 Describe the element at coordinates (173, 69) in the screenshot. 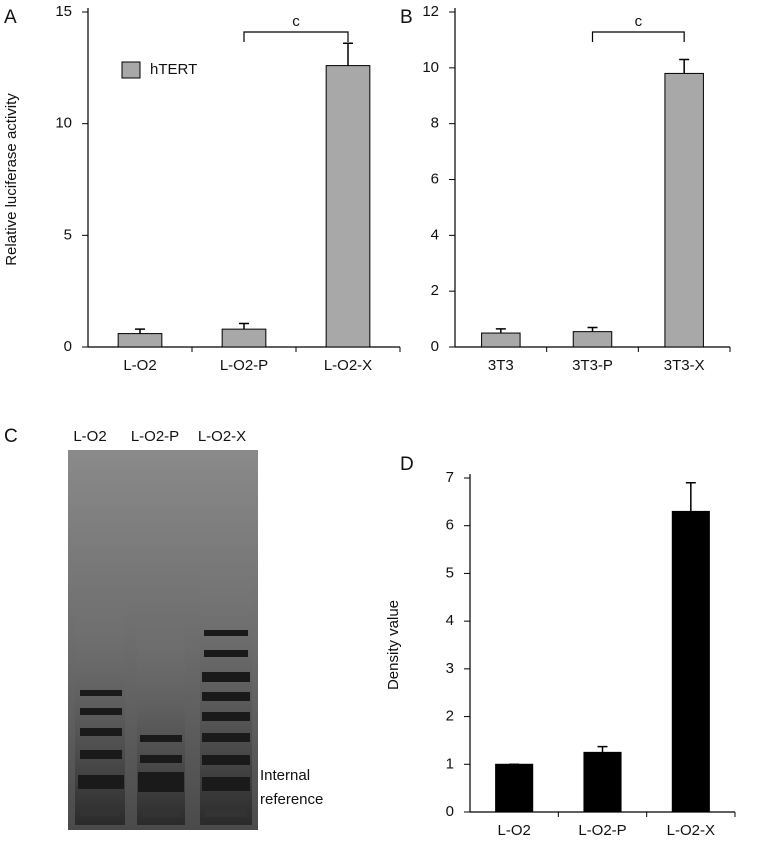

I see `legend-label: hTERT` at that location.